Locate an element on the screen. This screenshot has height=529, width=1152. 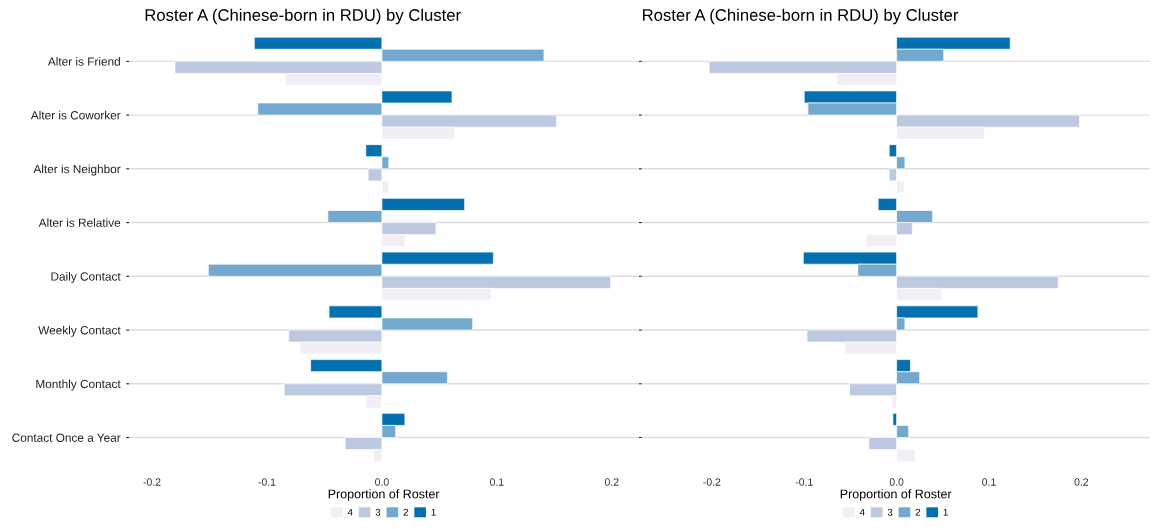
y-tick-label: Alter is Friend is located at coordinates (83, 61).